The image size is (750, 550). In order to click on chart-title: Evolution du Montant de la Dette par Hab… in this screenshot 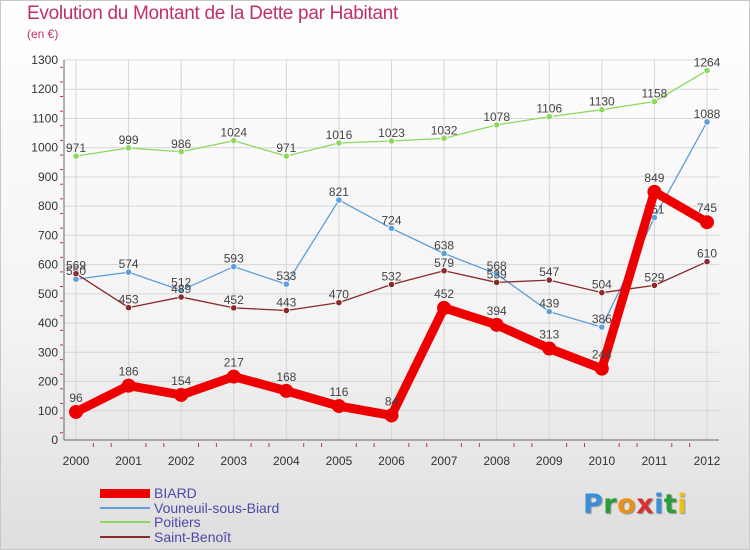, I will do `click(212, 13)`.